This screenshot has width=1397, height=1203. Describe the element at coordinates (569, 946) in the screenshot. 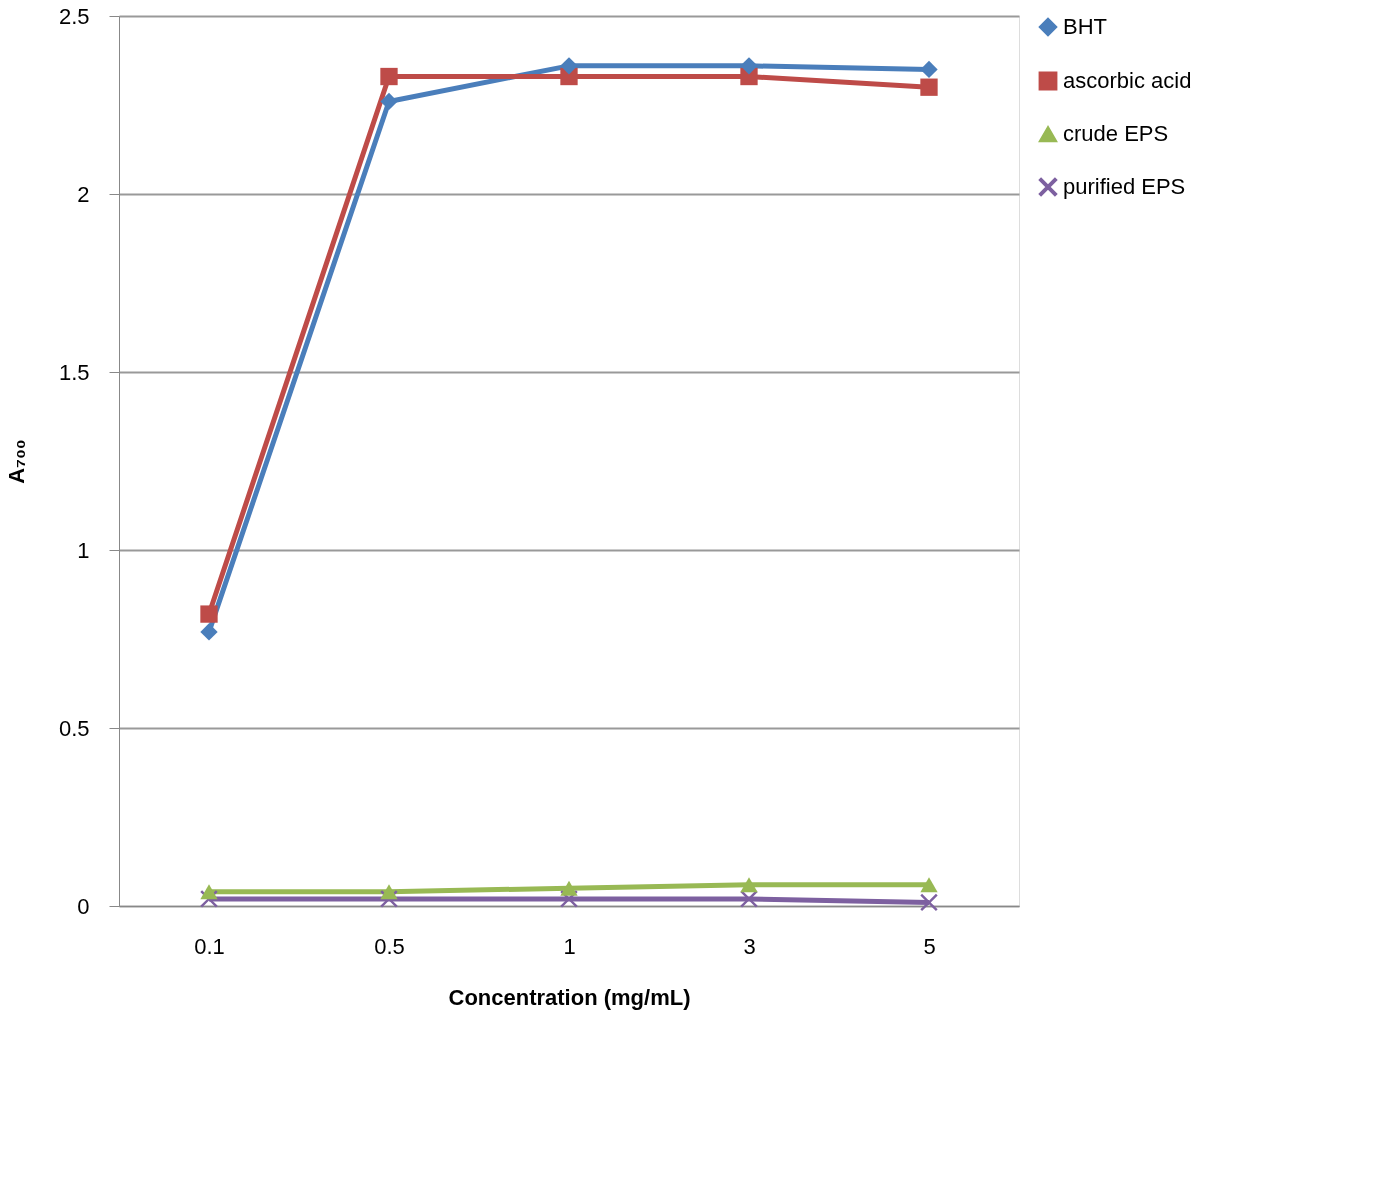

I see `x-tick-label: 1` at that location.